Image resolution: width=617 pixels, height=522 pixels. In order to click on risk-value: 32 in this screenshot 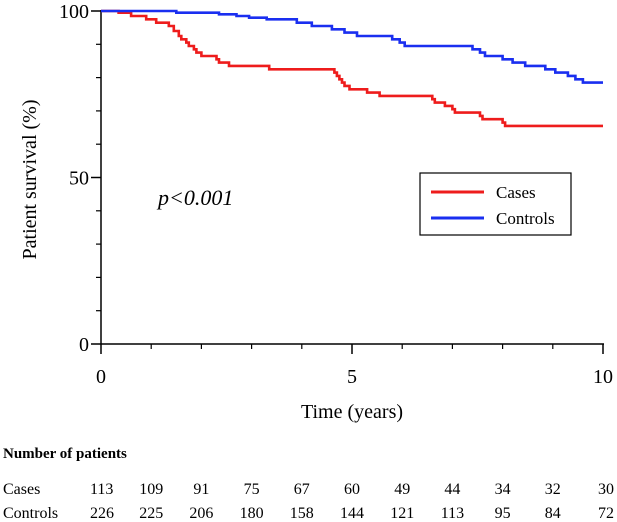, I will do `click(553, 489)`.